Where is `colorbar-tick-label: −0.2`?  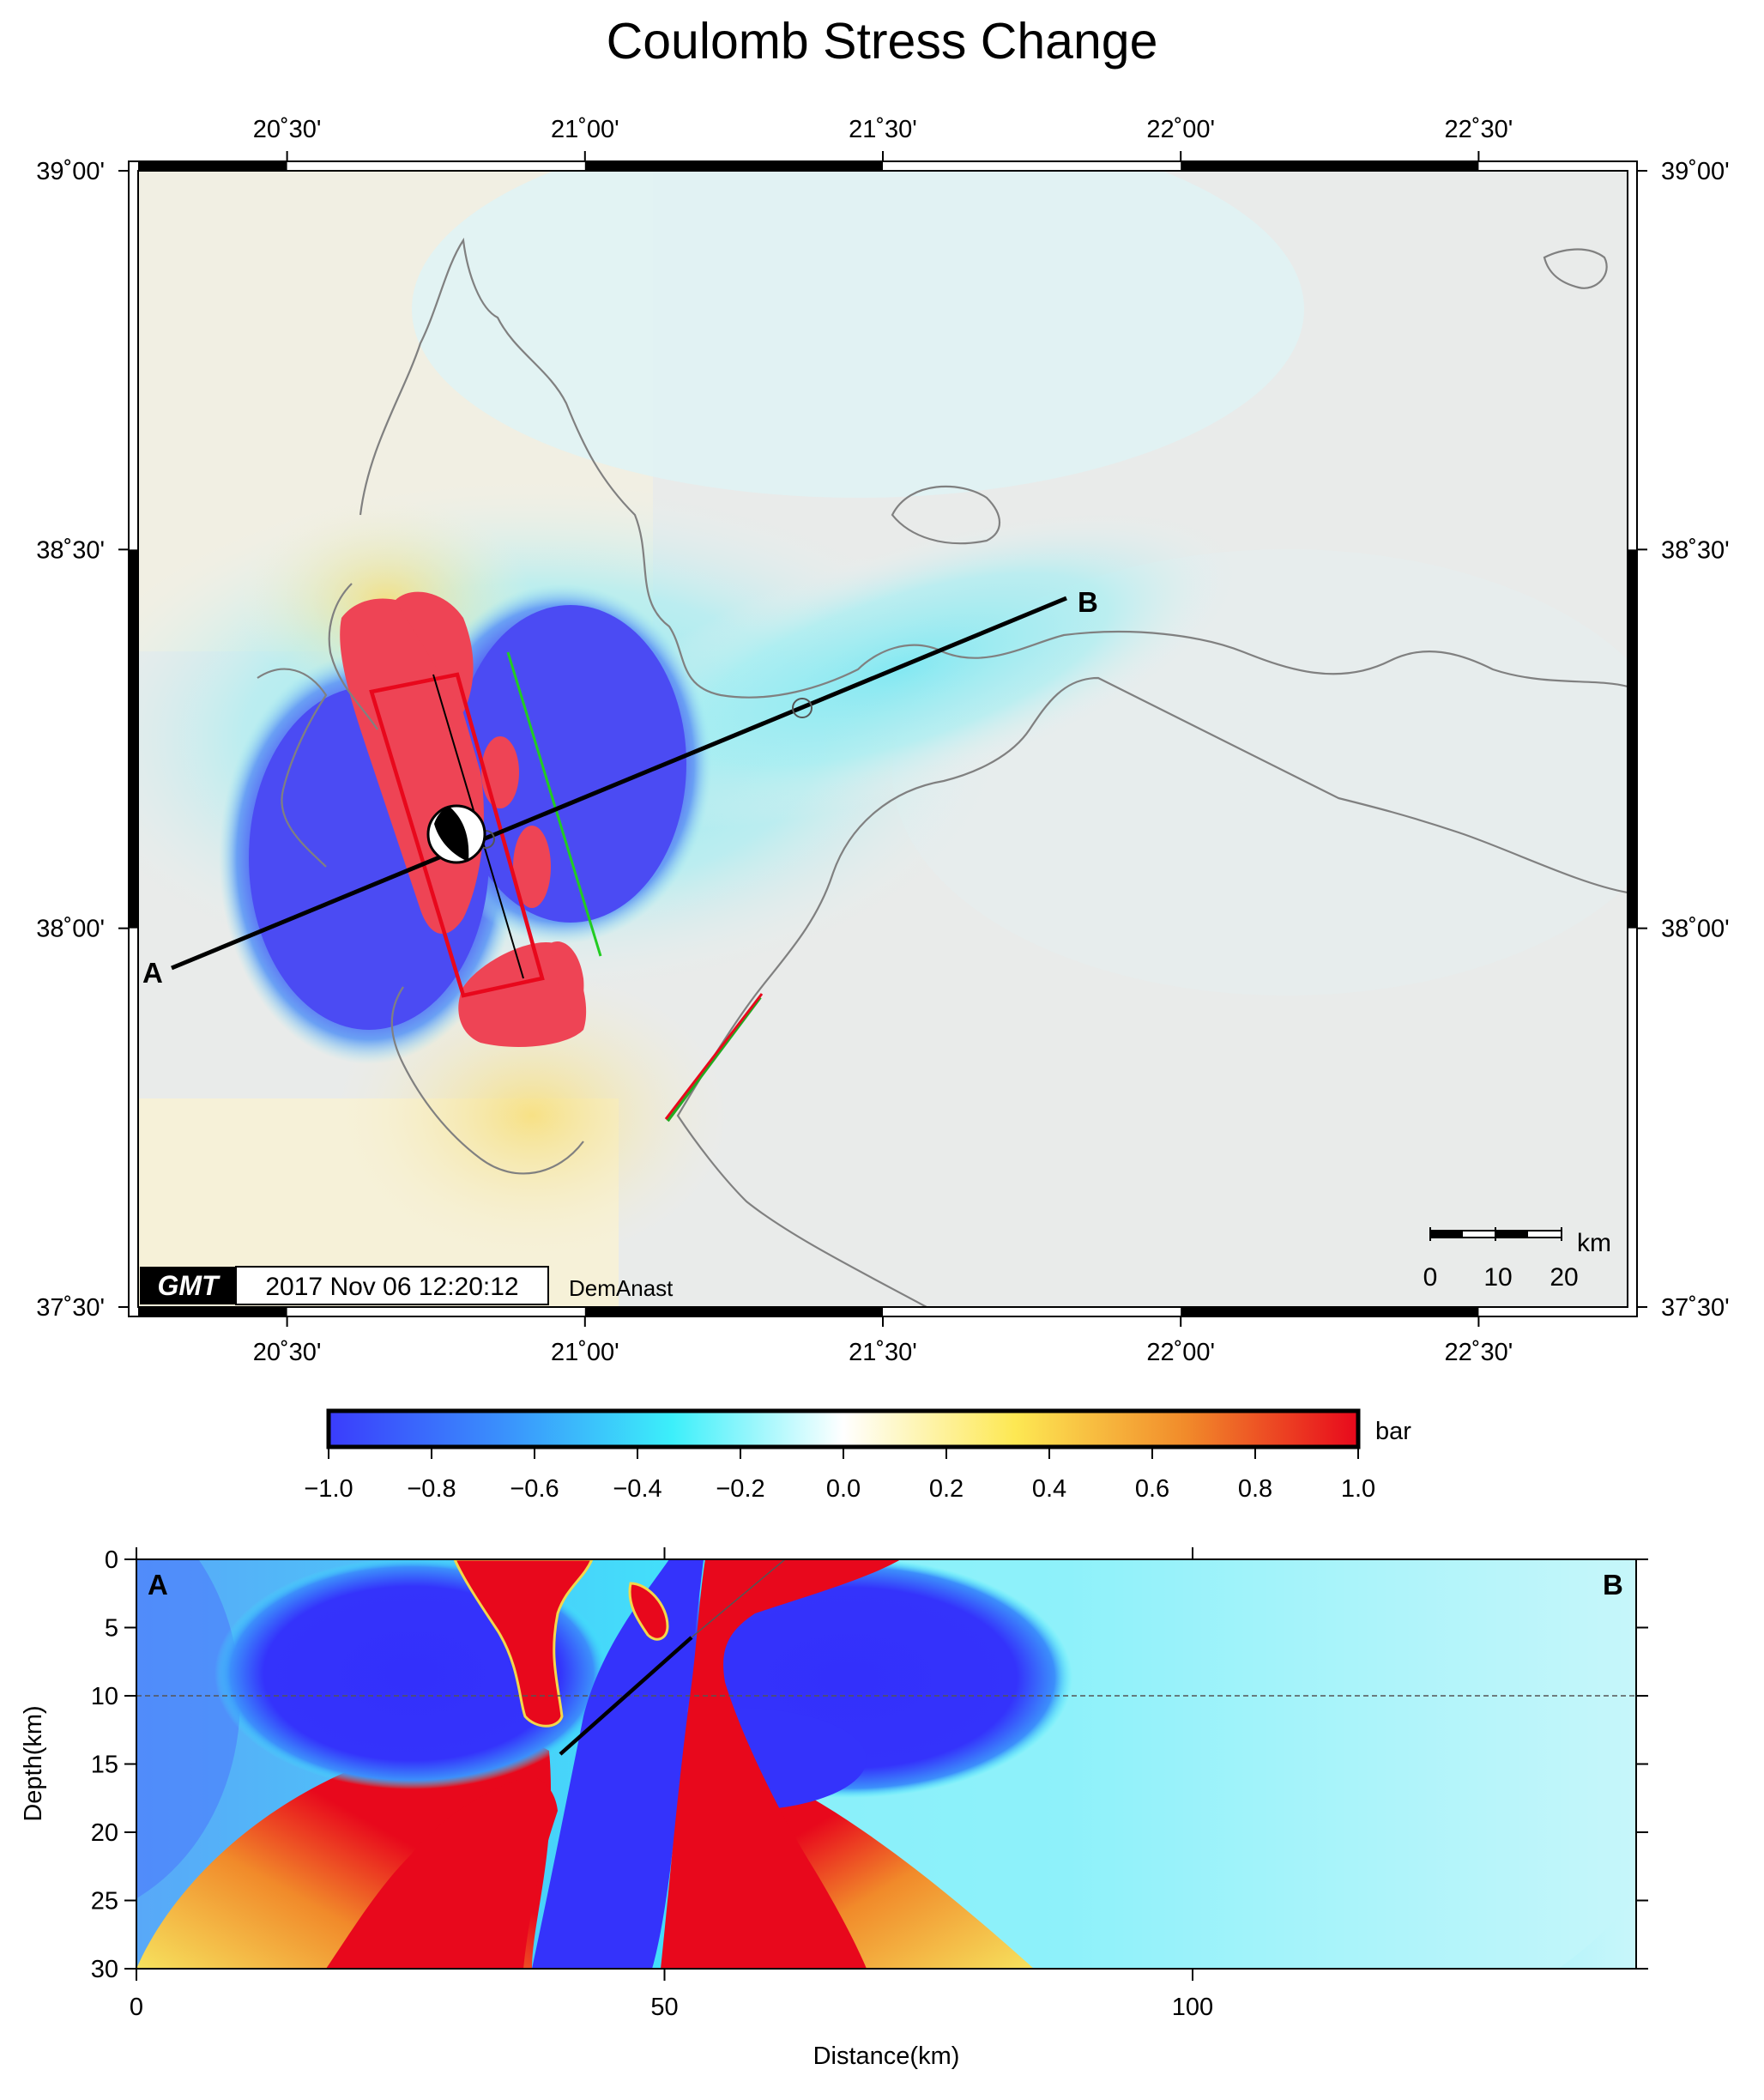
colorbar-tick-label: −0.2 is located at coordinates (740, 1489).